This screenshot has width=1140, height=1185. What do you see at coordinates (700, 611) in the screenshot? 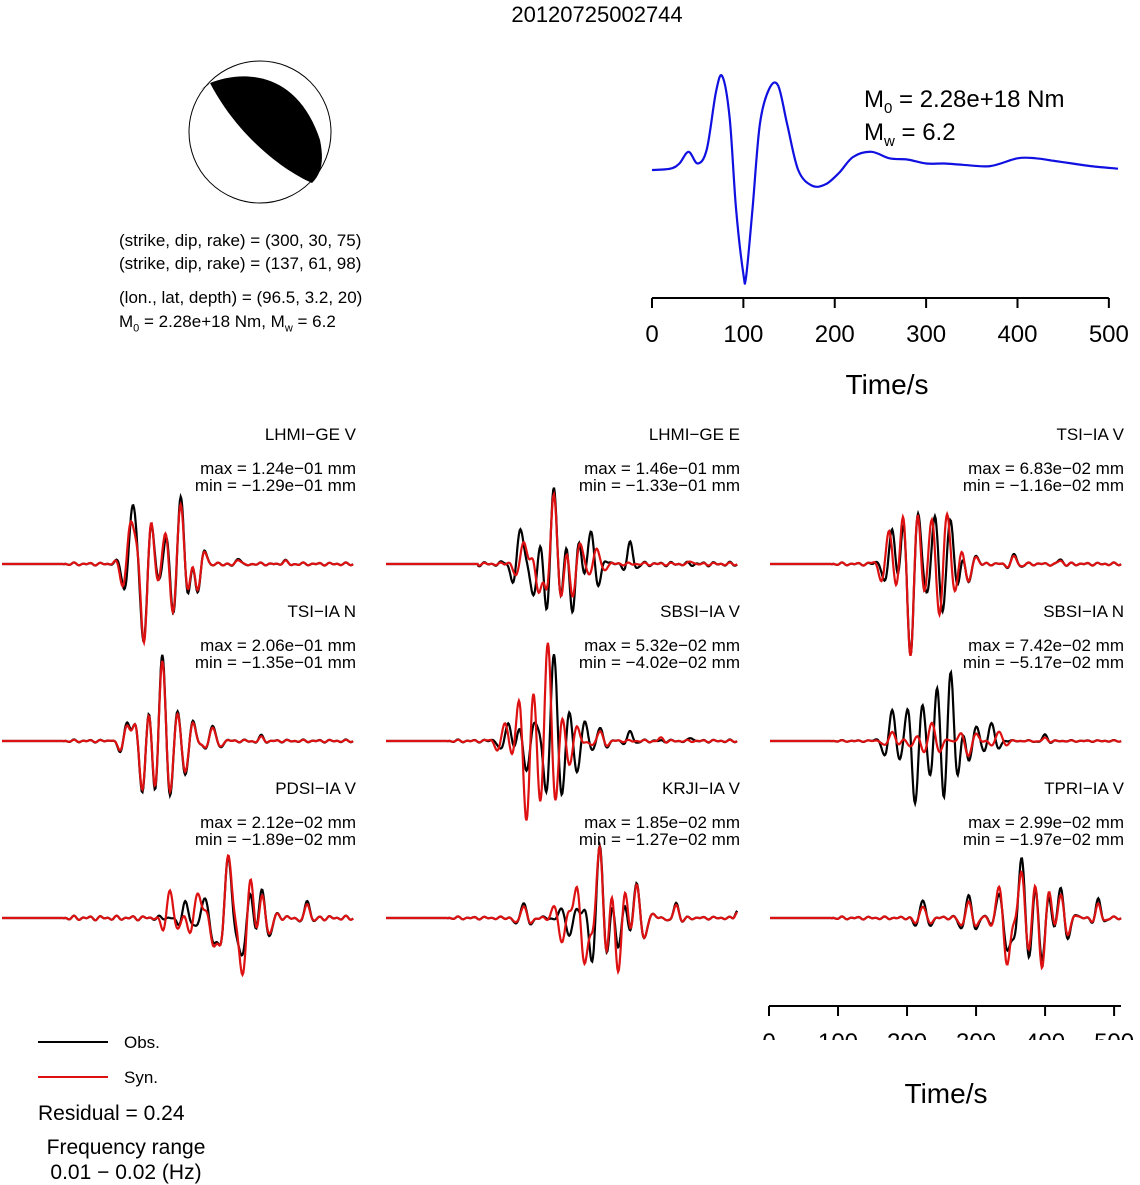
I see `station-label: SBSI−IA V` at bounding box center [700, 611].